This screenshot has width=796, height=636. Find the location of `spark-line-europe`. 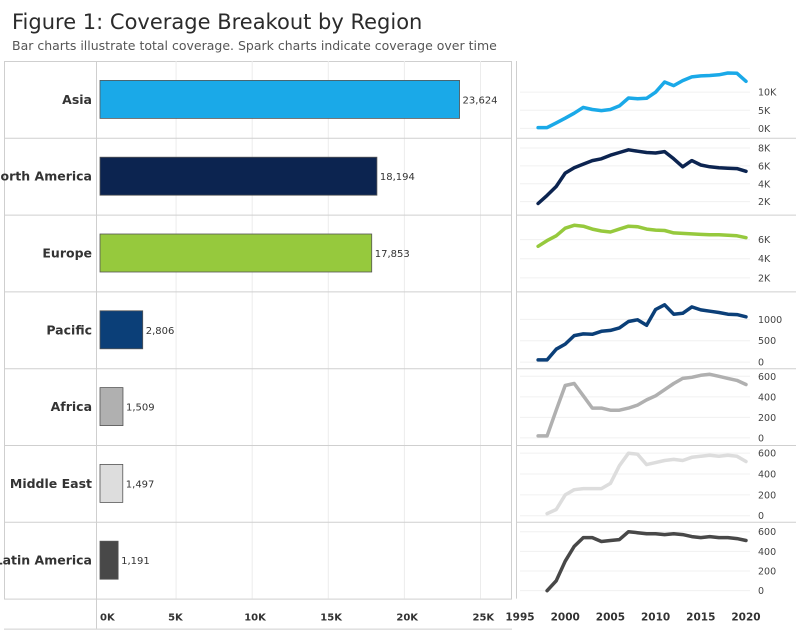

spark-line-europe is located at coordinates (642, 236).